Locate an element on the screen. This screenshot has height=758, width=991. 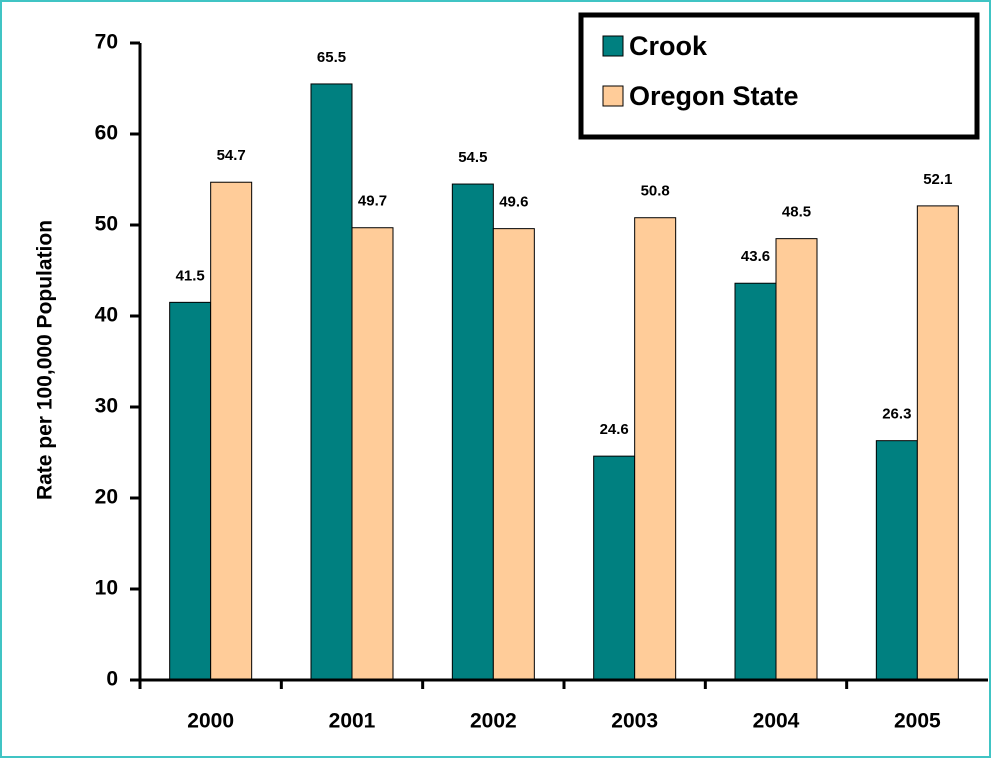
x-tick-label: 2001 is located at coordinates (352, 721).